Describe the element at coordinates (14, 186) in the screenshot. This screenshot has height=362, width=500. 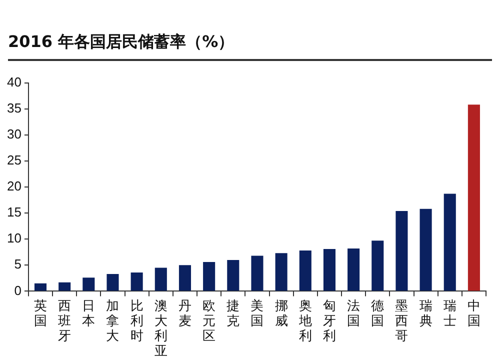
I see `y-tick-label: 20` at that location.